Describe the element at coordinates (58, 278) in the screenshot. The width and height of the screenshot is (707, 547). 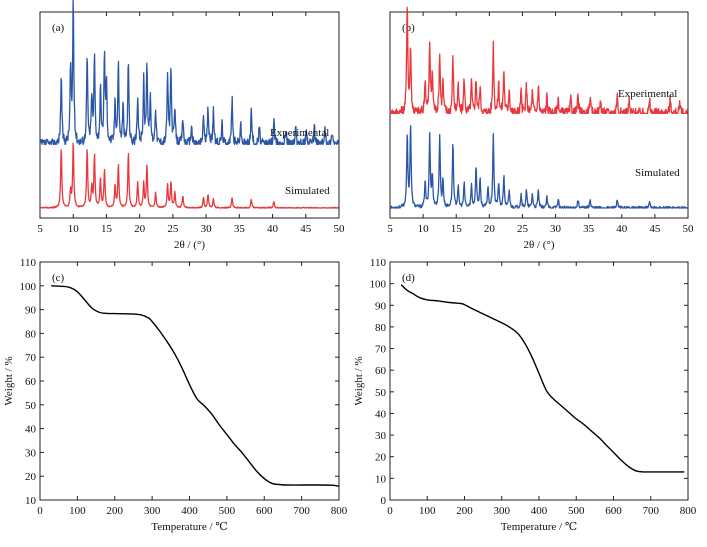
I see `panel-tag: (c)` at that location.